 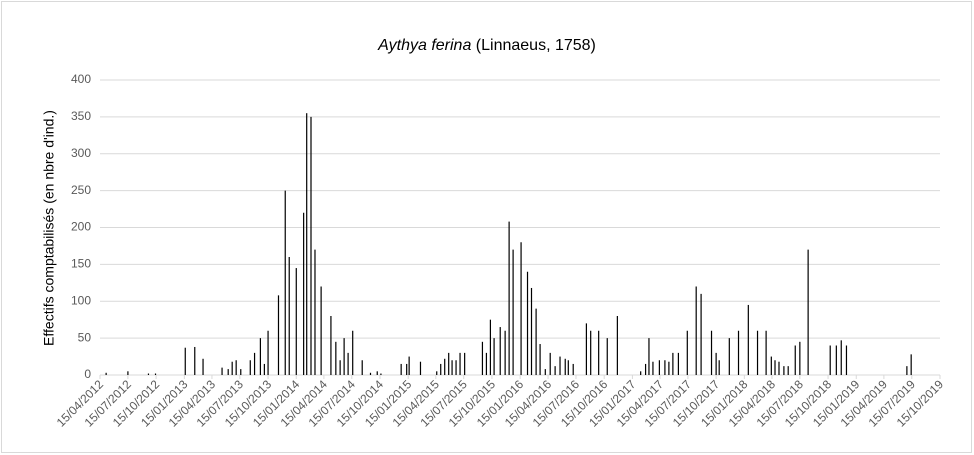 I want to click on y-tick-label: 50, so click(x=85, y=337).